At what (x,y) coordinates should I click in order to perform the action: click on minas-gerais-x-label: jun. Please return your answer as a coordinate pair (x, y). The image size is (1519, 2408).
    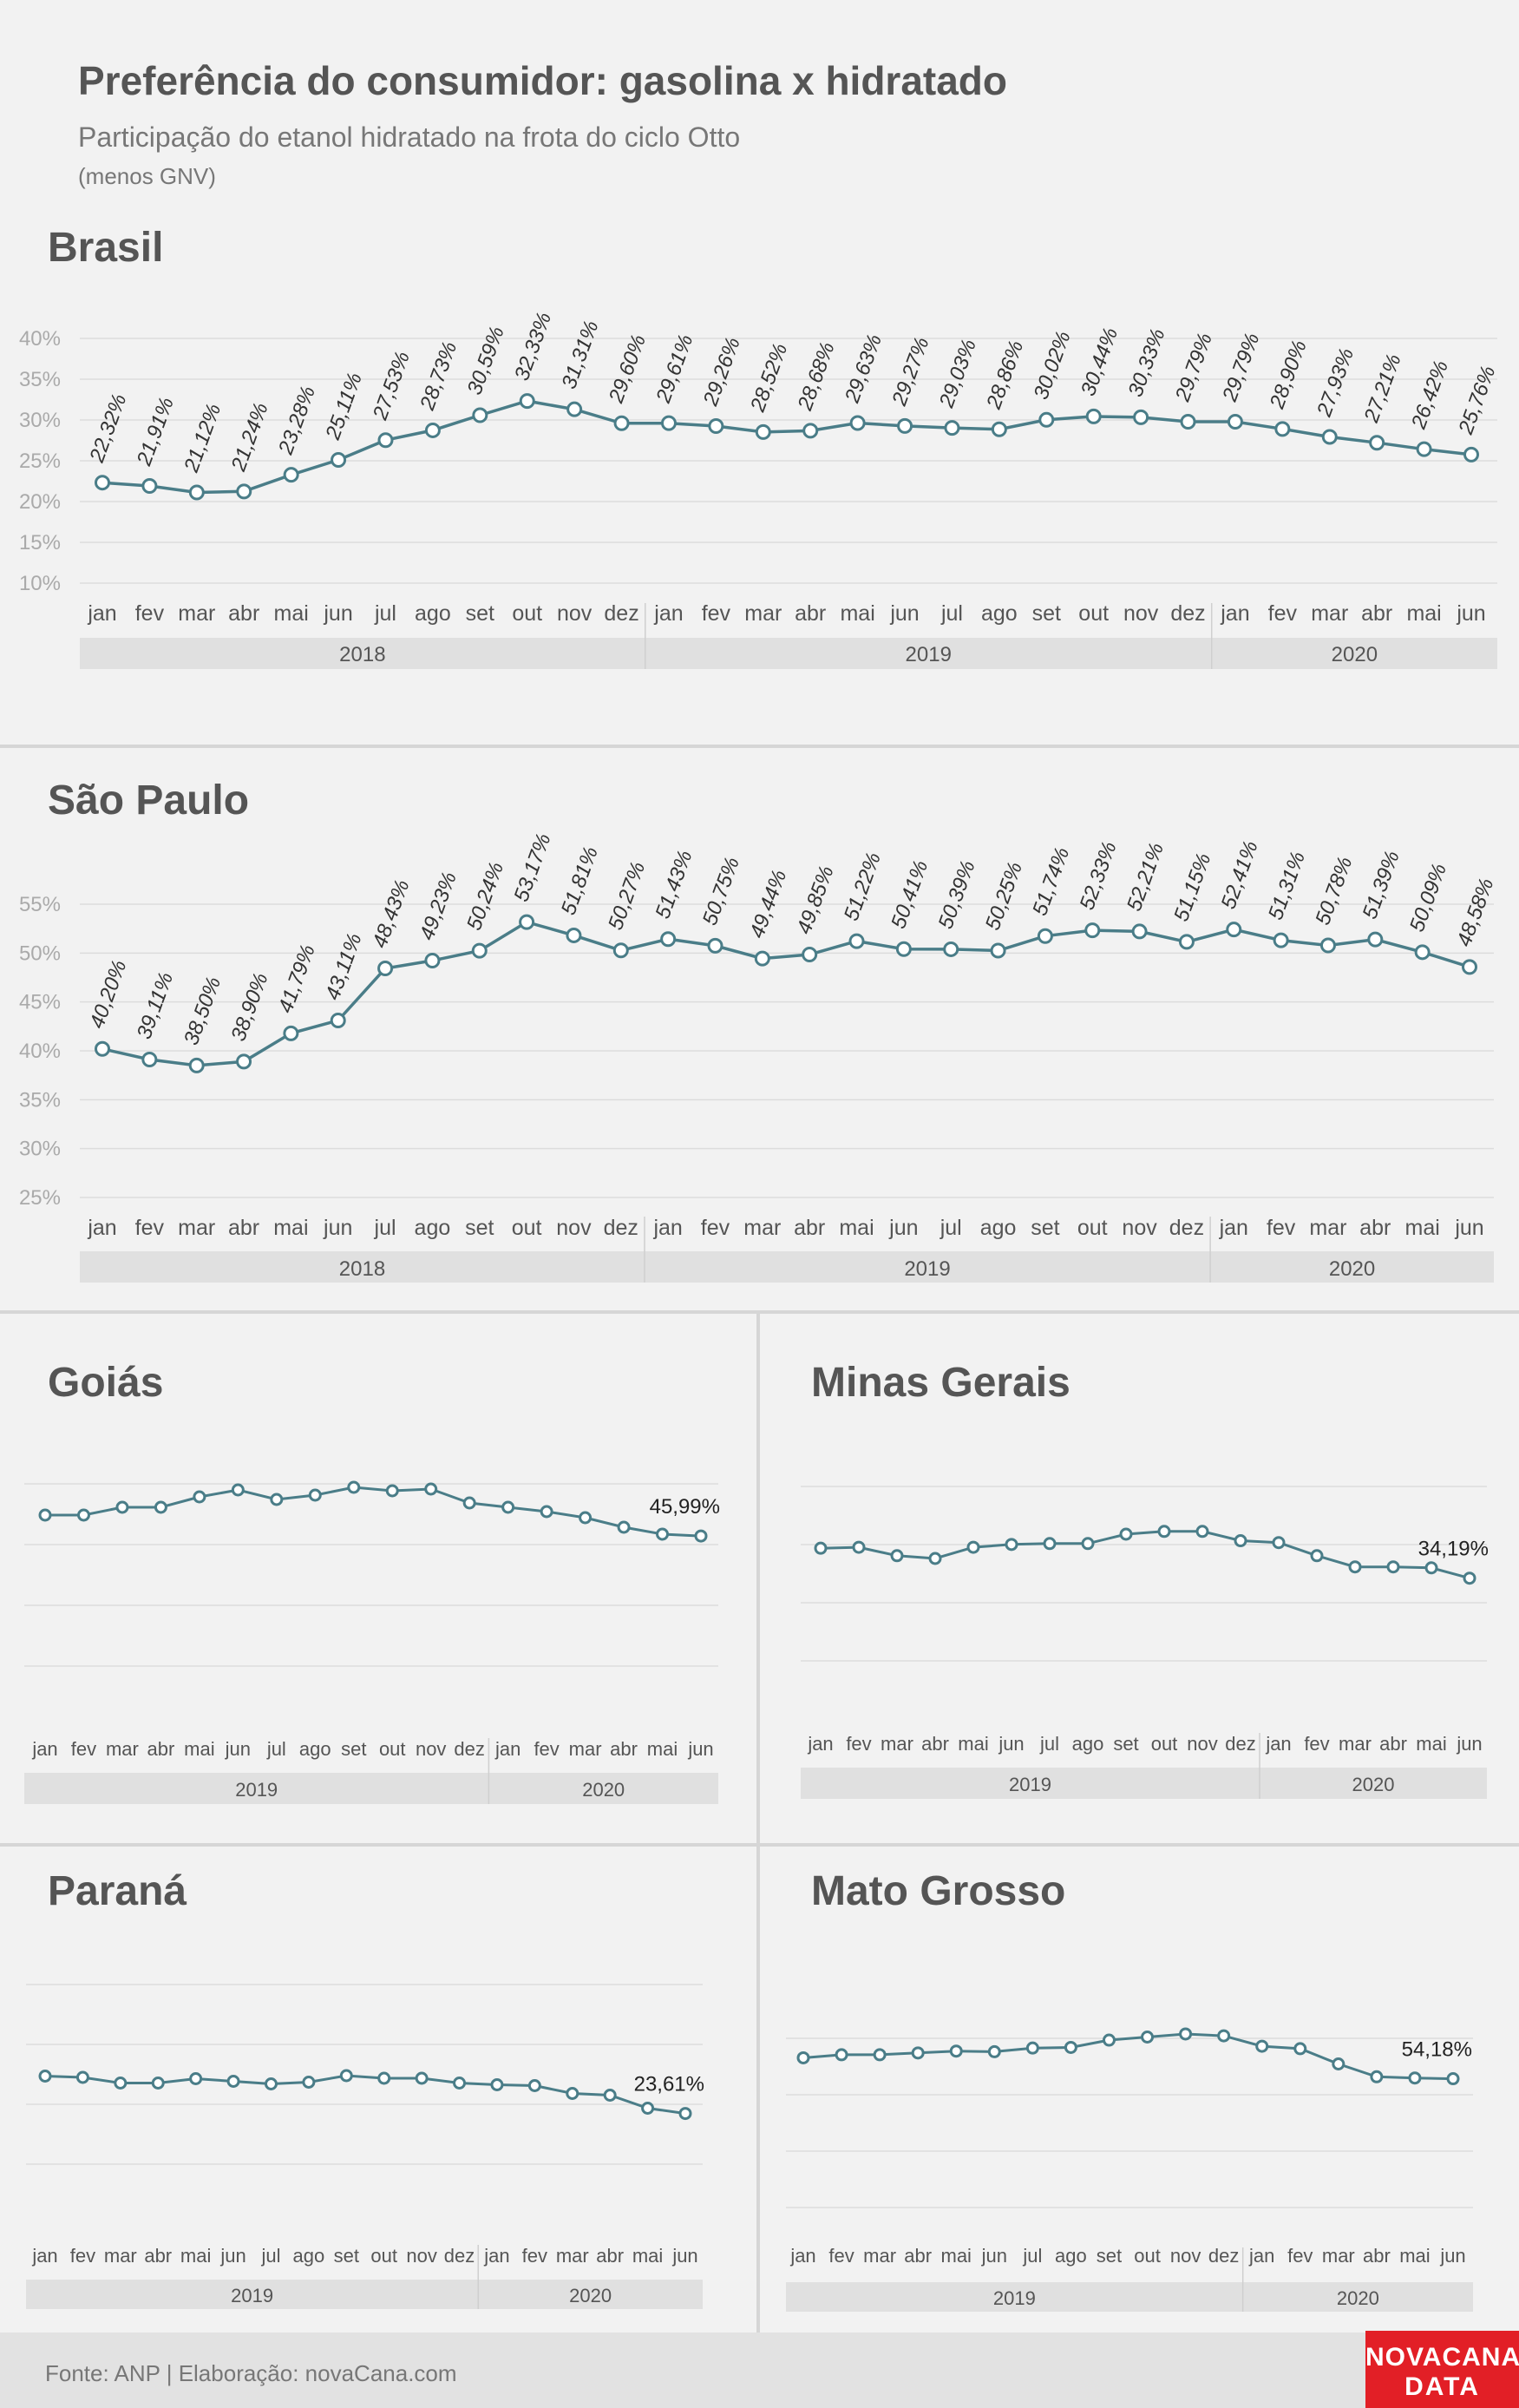
    Looking at the image, I should click on (1469, 1744).